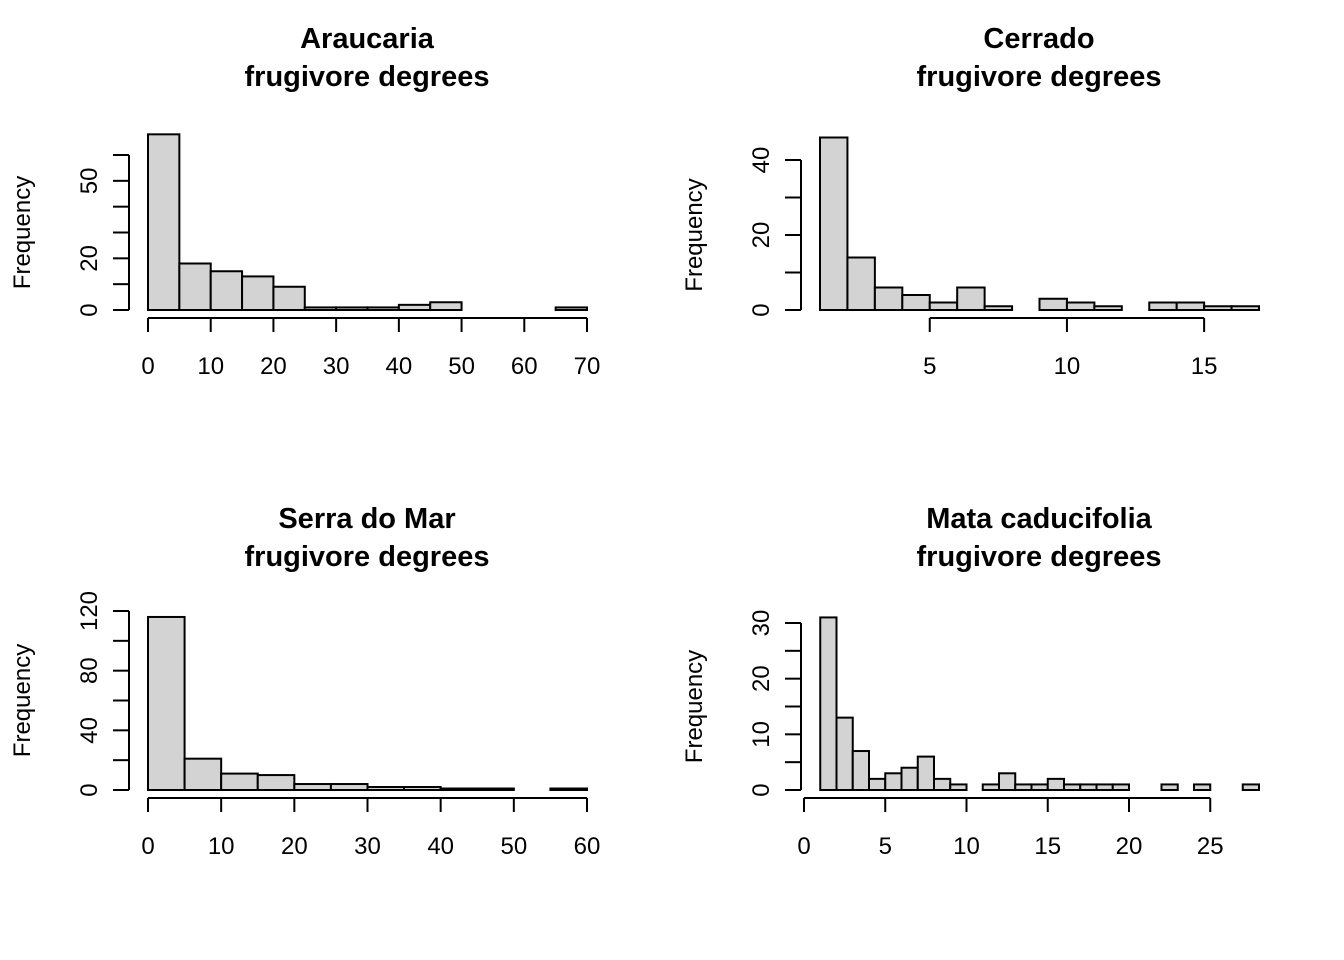 This screenshot has width=1344, height=960. I want to click on y-tick-label: 30, so click(761, 623).